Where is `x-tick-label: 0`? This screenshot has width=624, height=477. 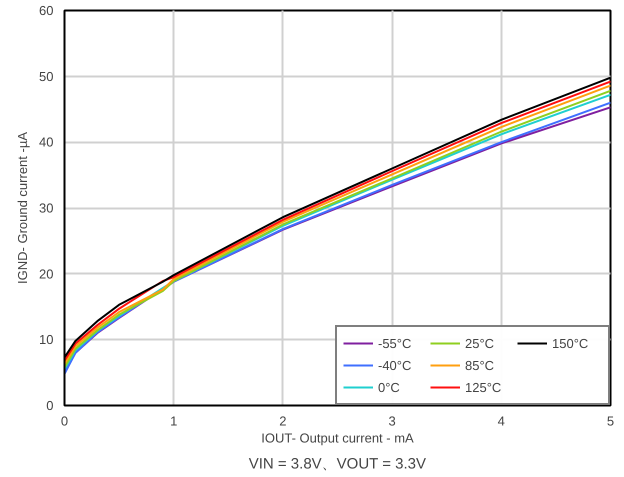 x-tick-label: 0 is located at coordinates (64, 421).